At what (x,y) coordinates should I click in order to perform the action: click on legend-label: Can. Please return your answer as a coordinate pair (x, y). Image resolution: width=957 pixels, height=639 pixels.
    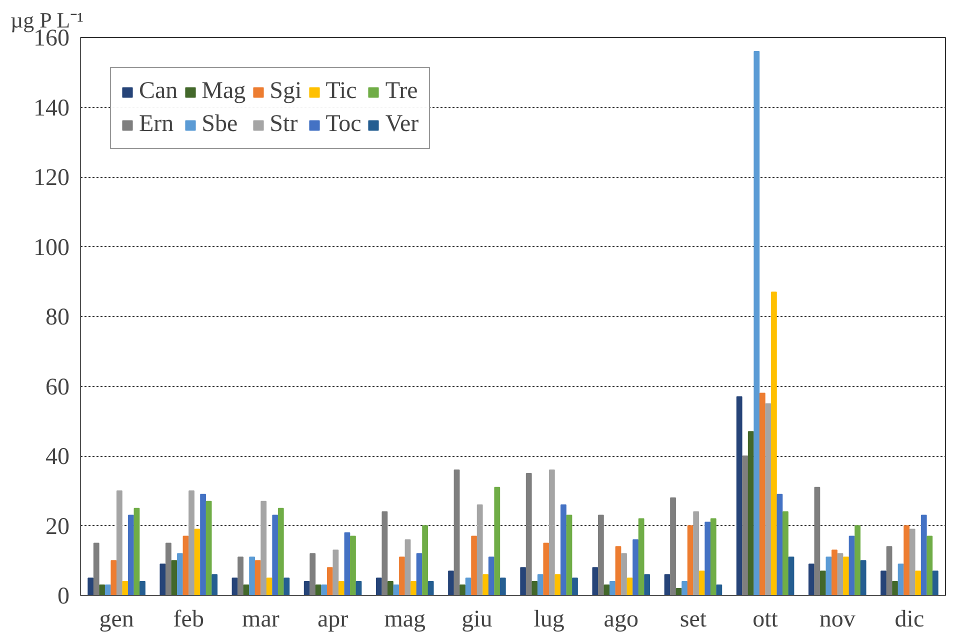
    Looking at the image, I should click on (158, 91).